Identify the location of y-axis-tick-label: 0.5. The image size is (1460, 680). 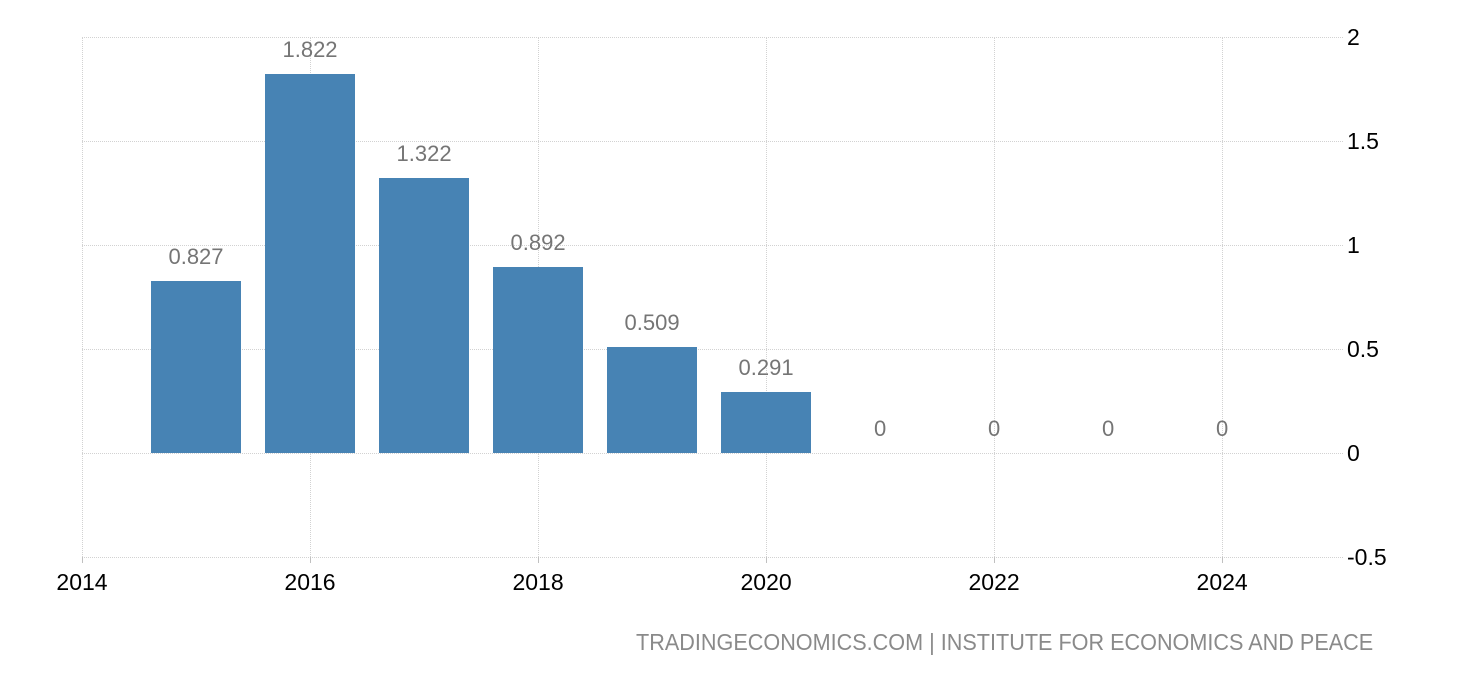
(1363, 349).